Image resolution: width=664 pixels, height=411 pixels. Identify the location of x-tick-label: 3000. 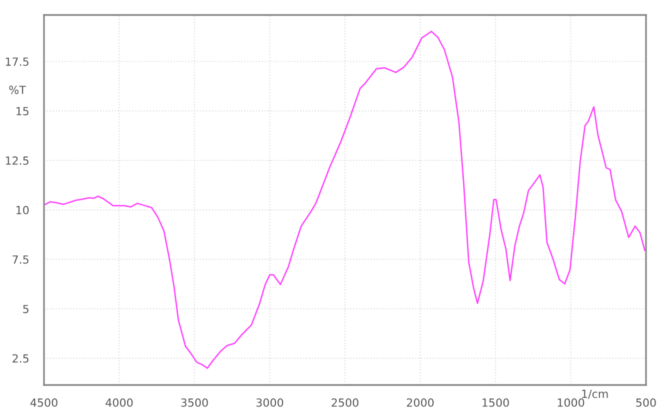
(270, 402).